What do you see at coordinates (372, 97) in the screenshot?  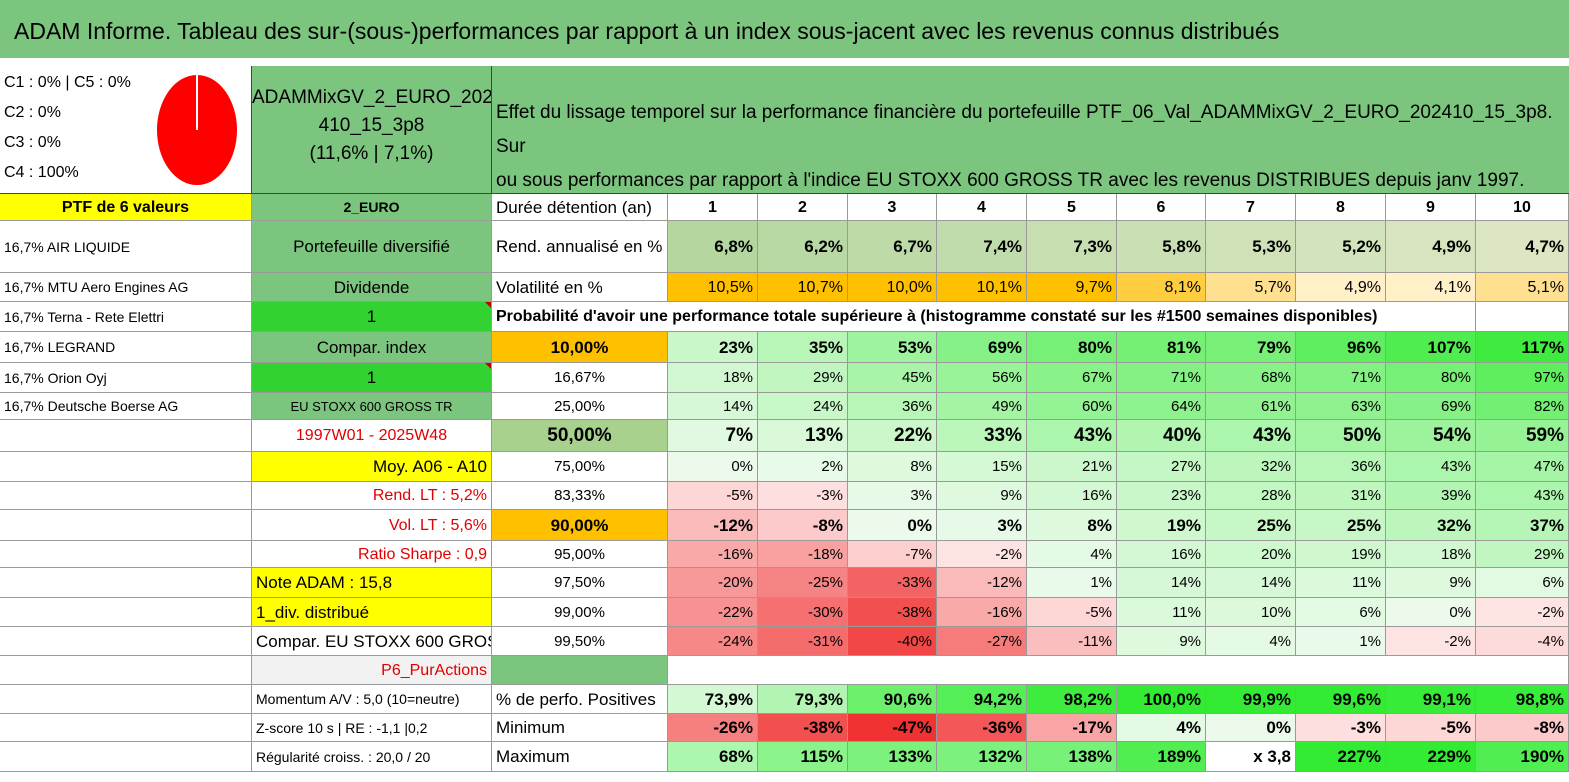 I see `portfolio-name-line-1: ADAMMixGV_2_EURO_202` at bounding box center [372, 97].